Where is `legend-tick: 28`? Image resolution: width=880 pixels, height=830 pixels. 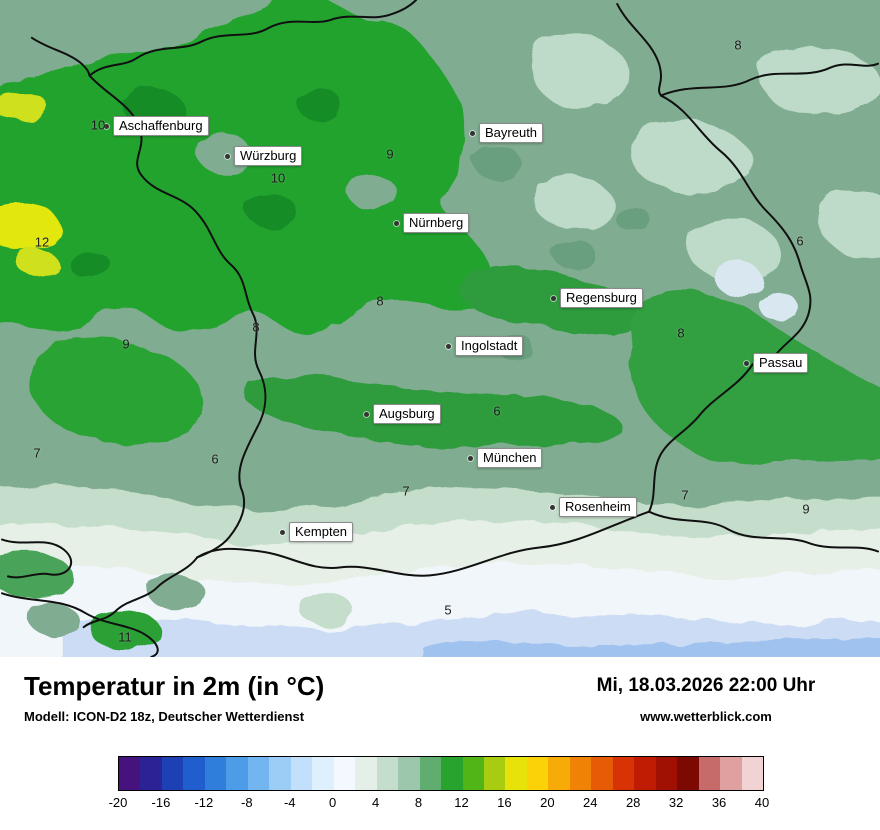
legend-tick: 28 is located at coordinates (633, 802).